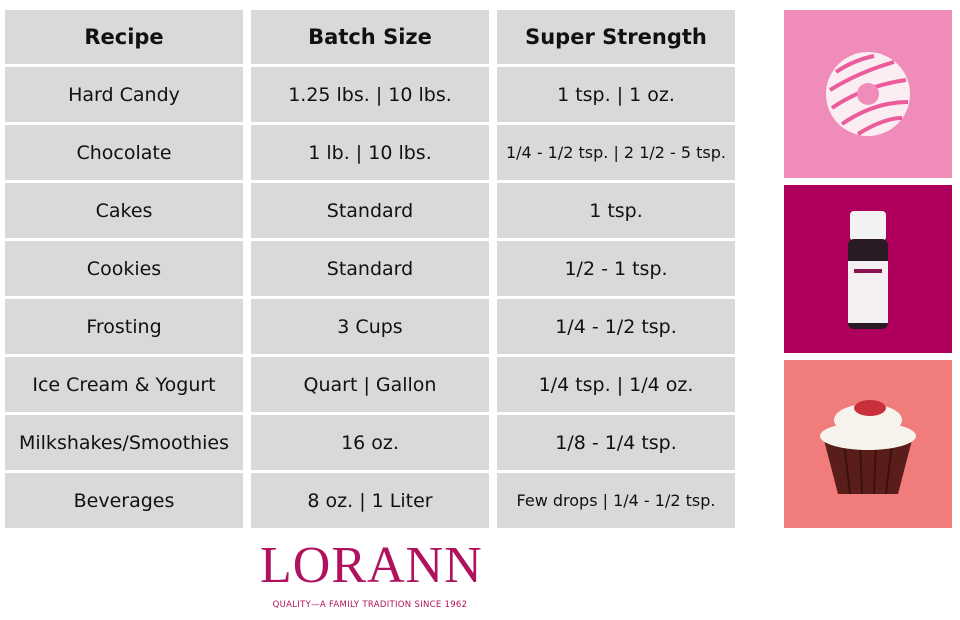 The width and height of the screenshot is (960, 620). I want to click on cupcake-image, so click(868, 444).